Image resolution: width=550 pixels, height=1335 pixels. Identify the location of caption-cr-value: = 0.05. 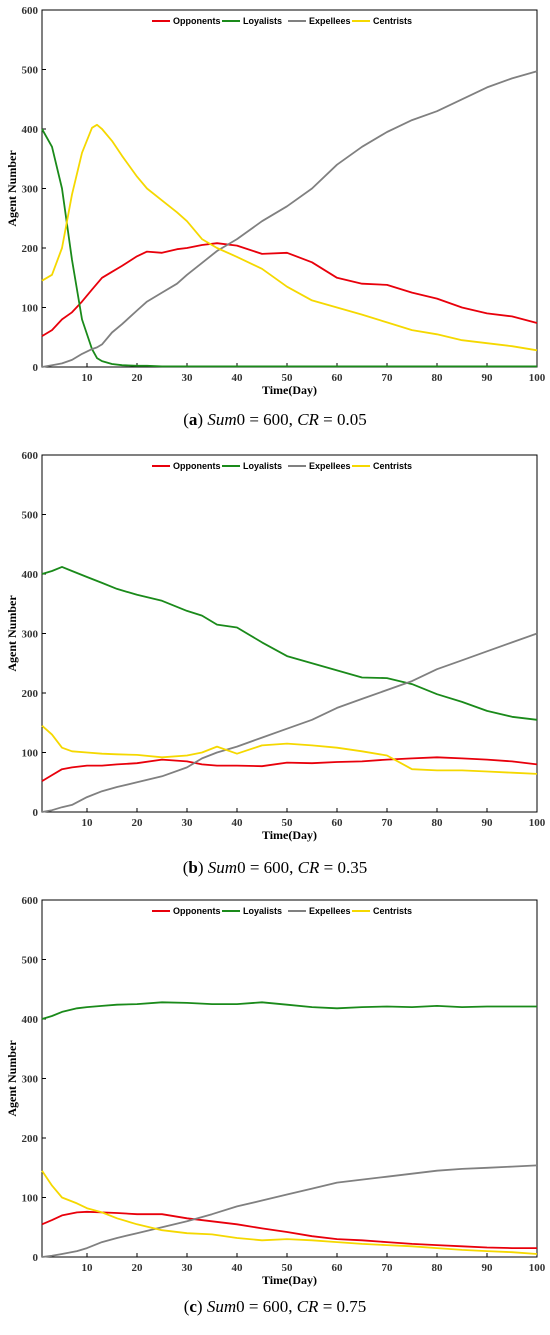
(345, 419).